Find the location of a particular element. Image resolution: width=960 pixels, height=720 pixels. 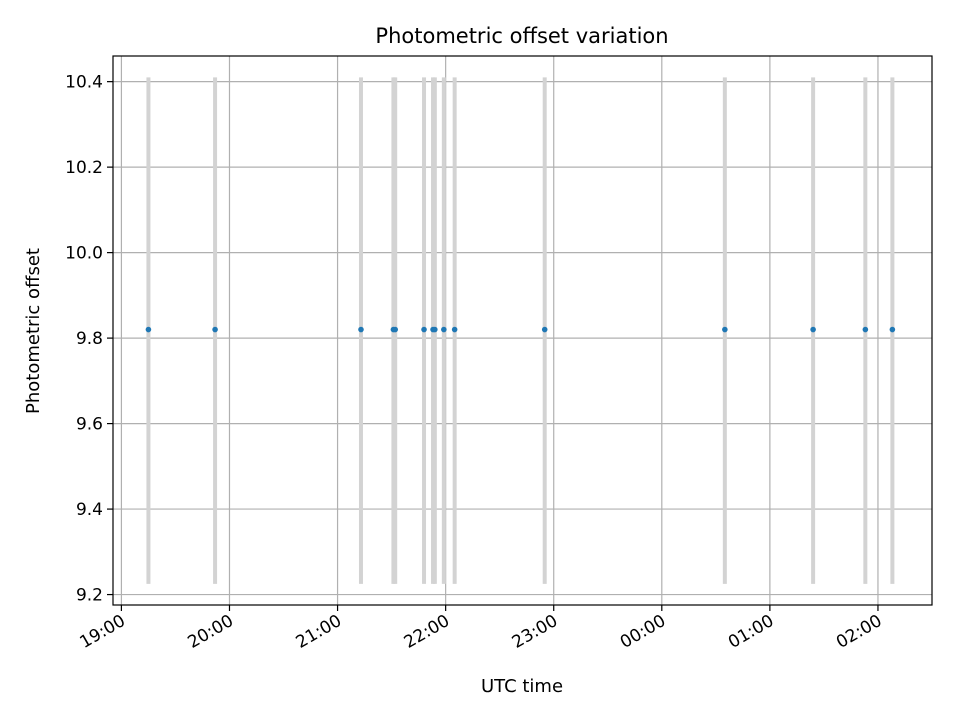

data-points is located at coordinates (520, 329).